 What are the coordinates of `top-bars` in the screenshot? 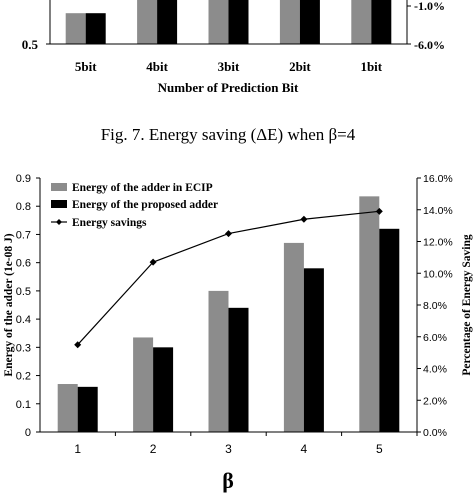 It's located at (228, 22).